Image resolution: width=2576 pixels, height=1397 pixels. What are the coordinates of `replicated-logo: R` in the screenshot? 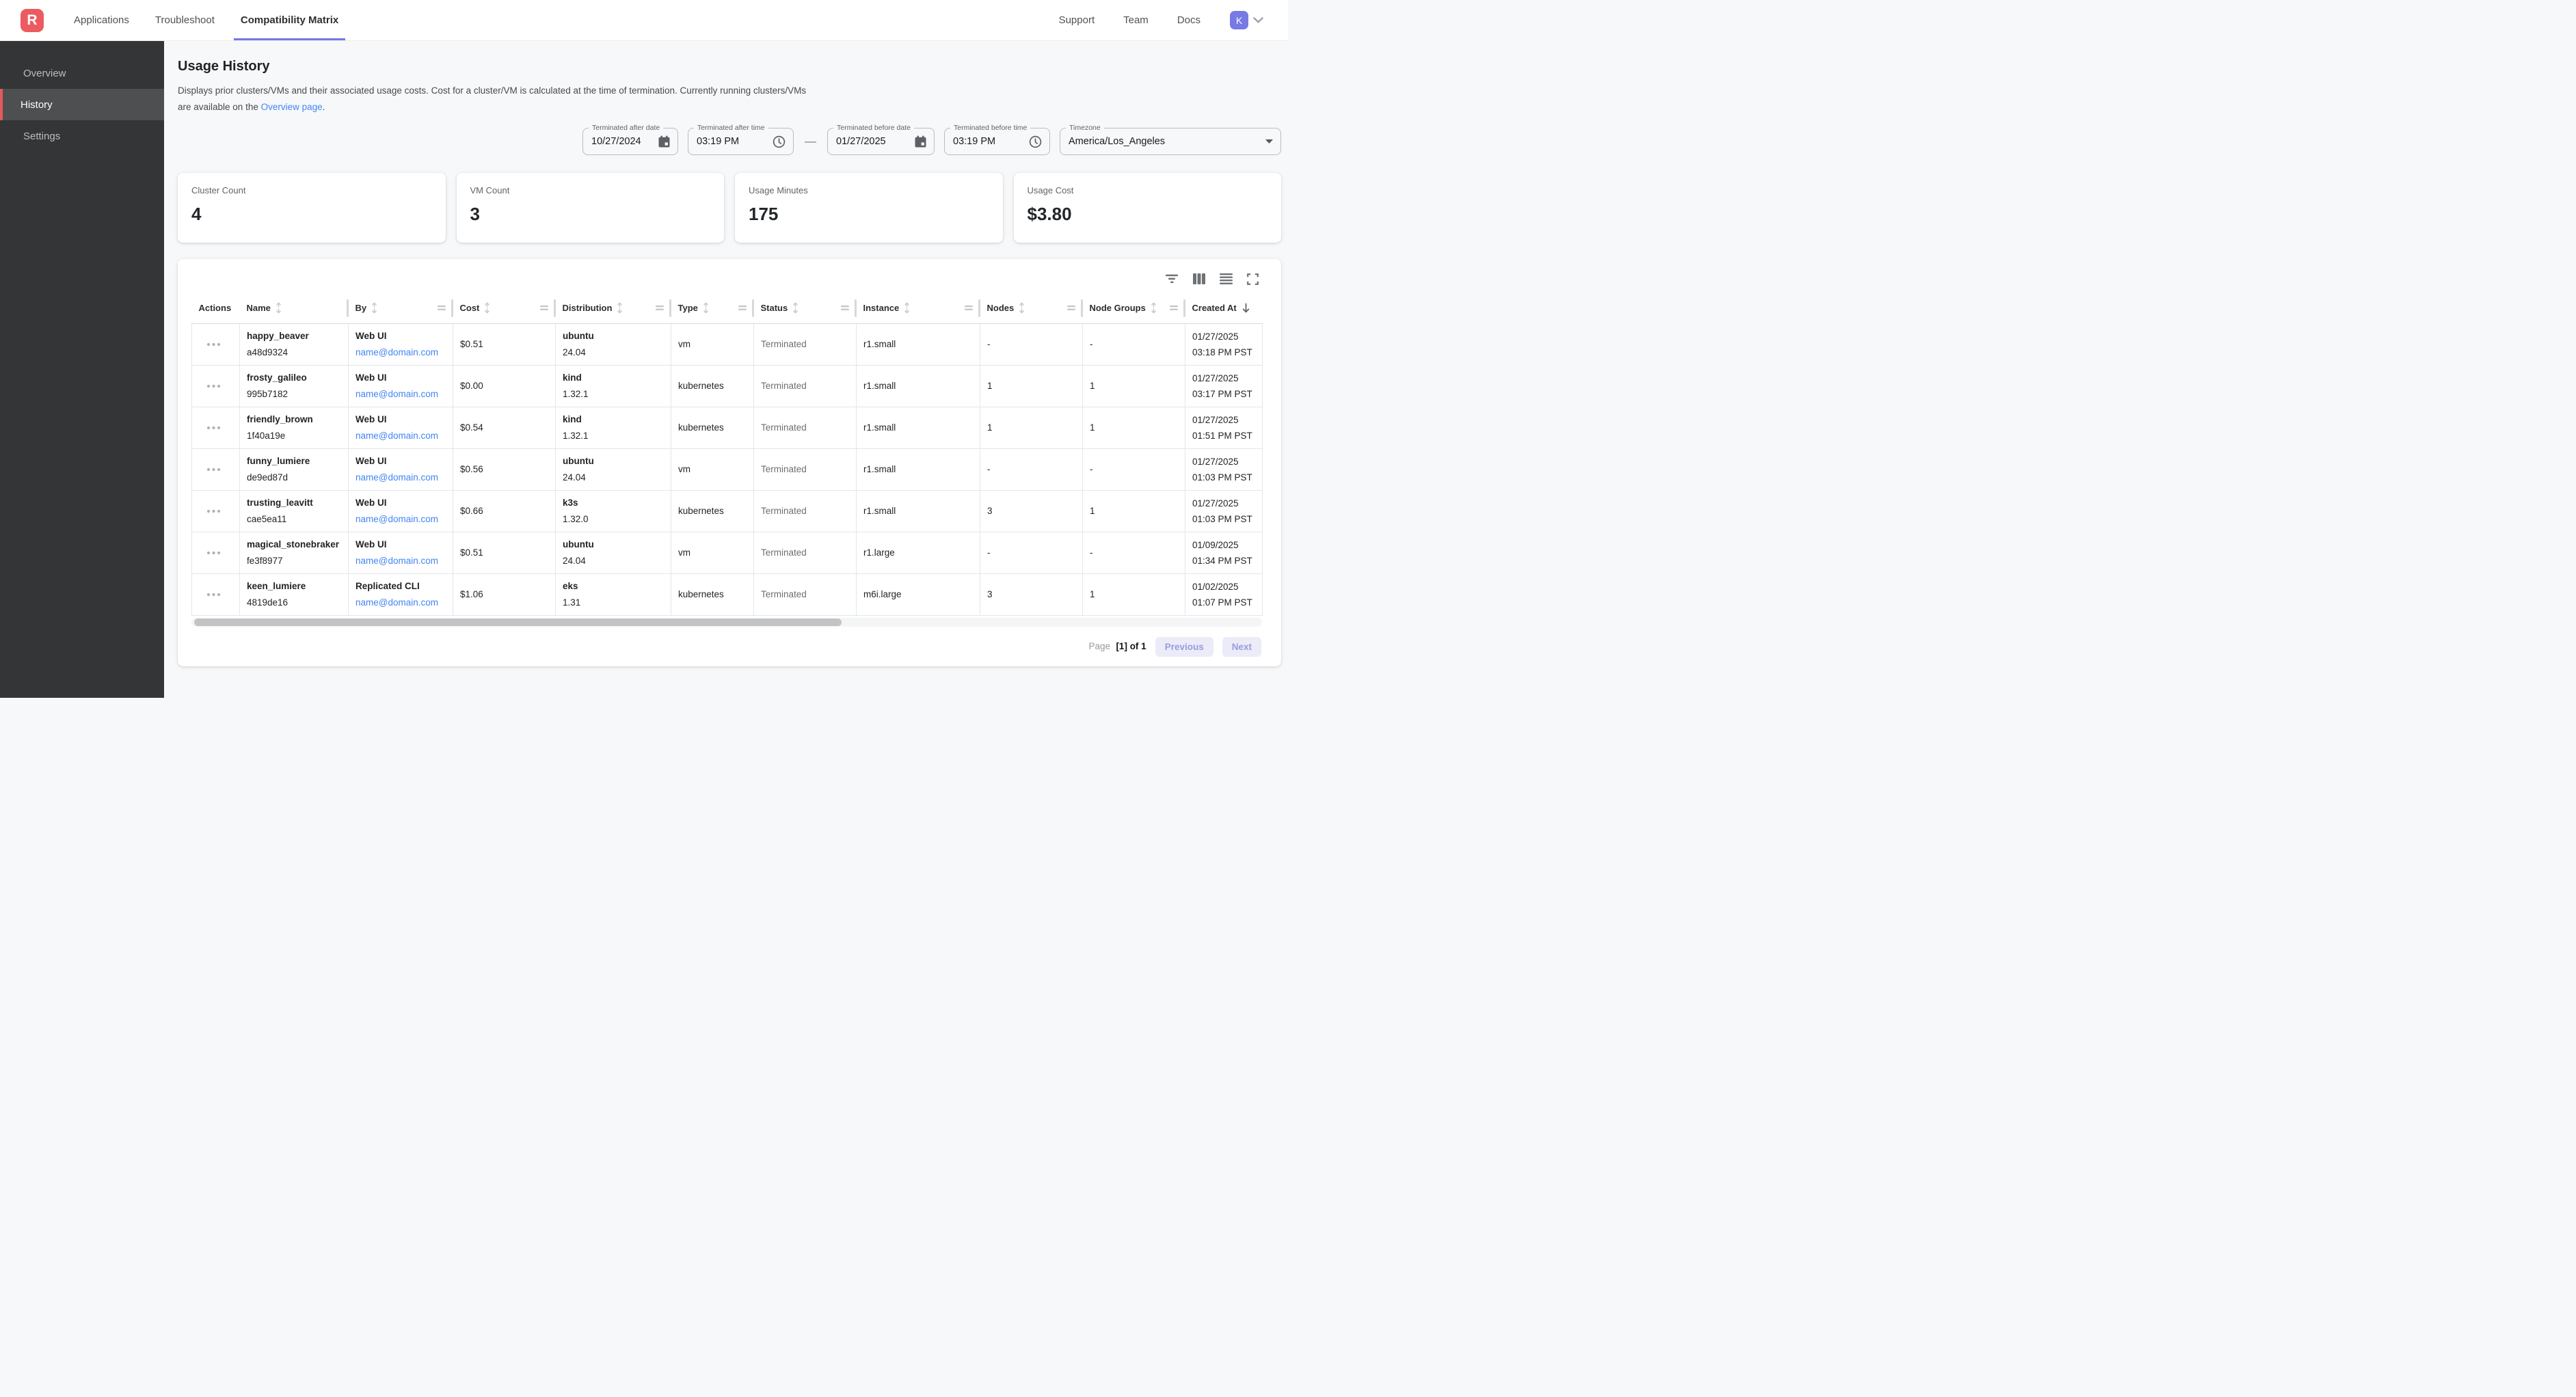 It's located at (32, 20).